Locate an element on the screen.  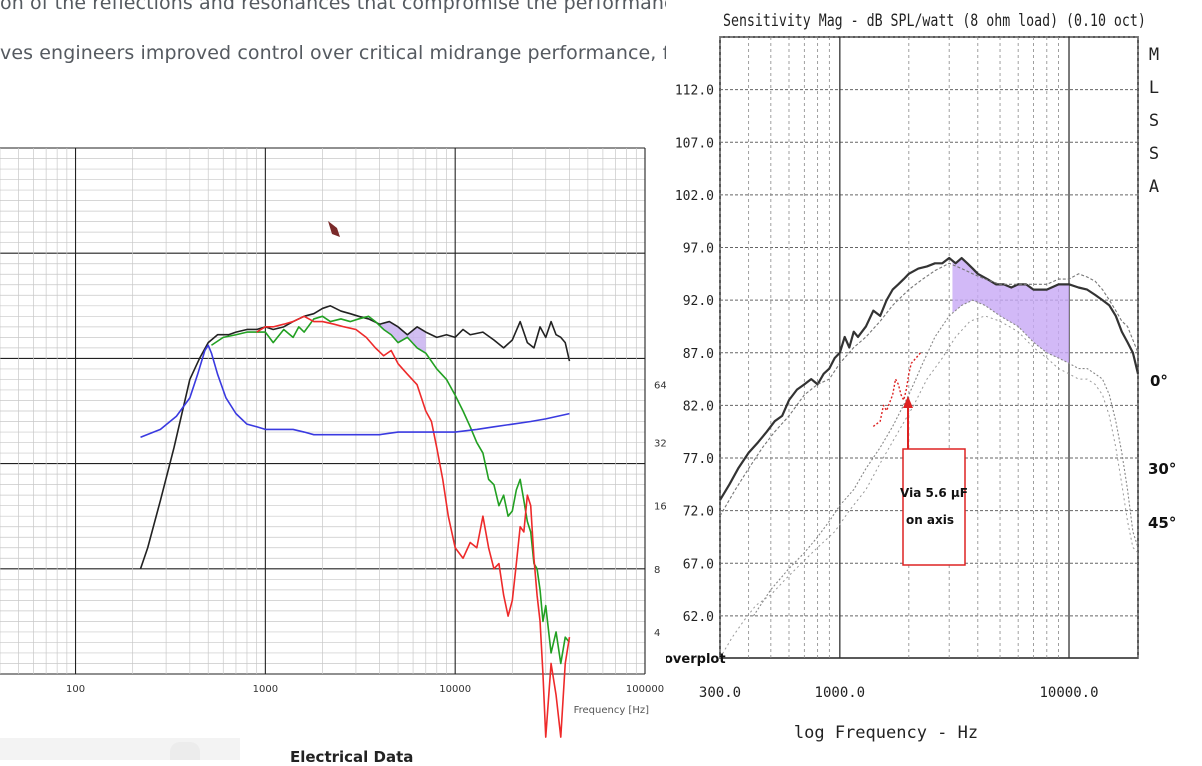
mlssa-side-letter: M is located at coordinates (1154, 55).